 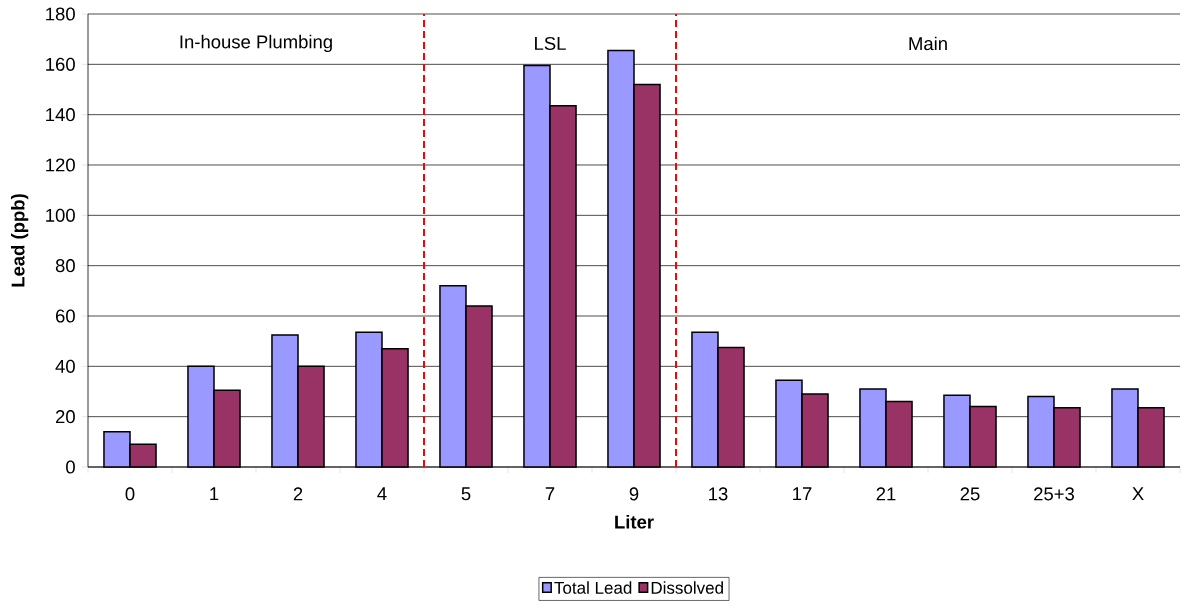 I want to click on x-tick-label: X, so click(x=1138, y=494).